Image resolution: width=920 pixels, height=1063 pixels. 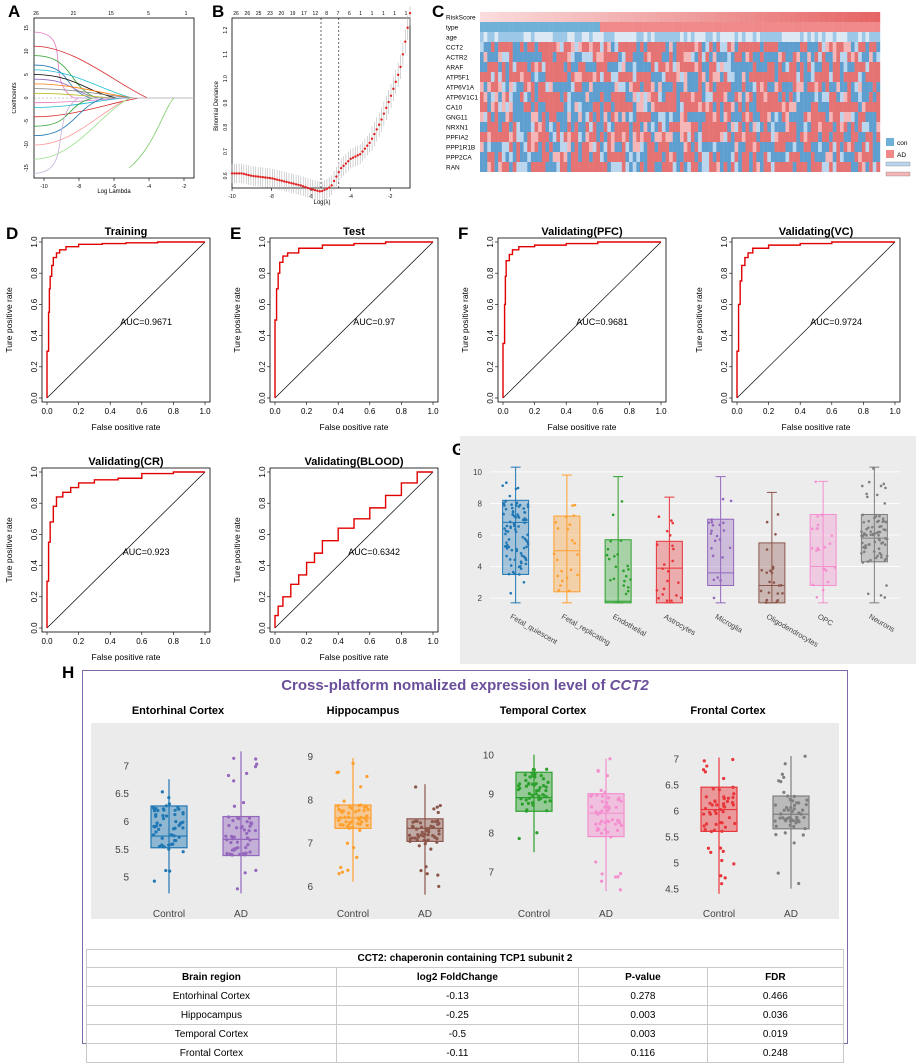 I want to click on roc-x-tick: 1.0, so click(x=433, y=411).